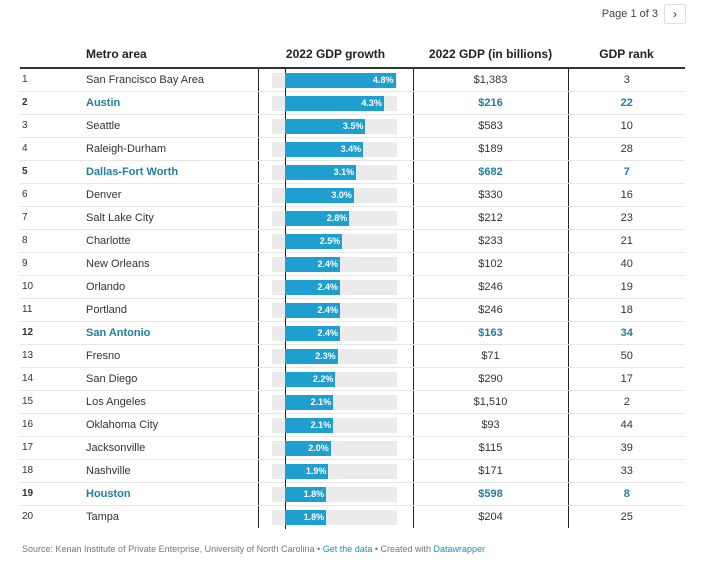 This screenshot has width=706, height=567. What do you see at coordinates (306, 471) in the screenshot?
I see `growth-bar: 1.9%` at bounding box center [306, 471].